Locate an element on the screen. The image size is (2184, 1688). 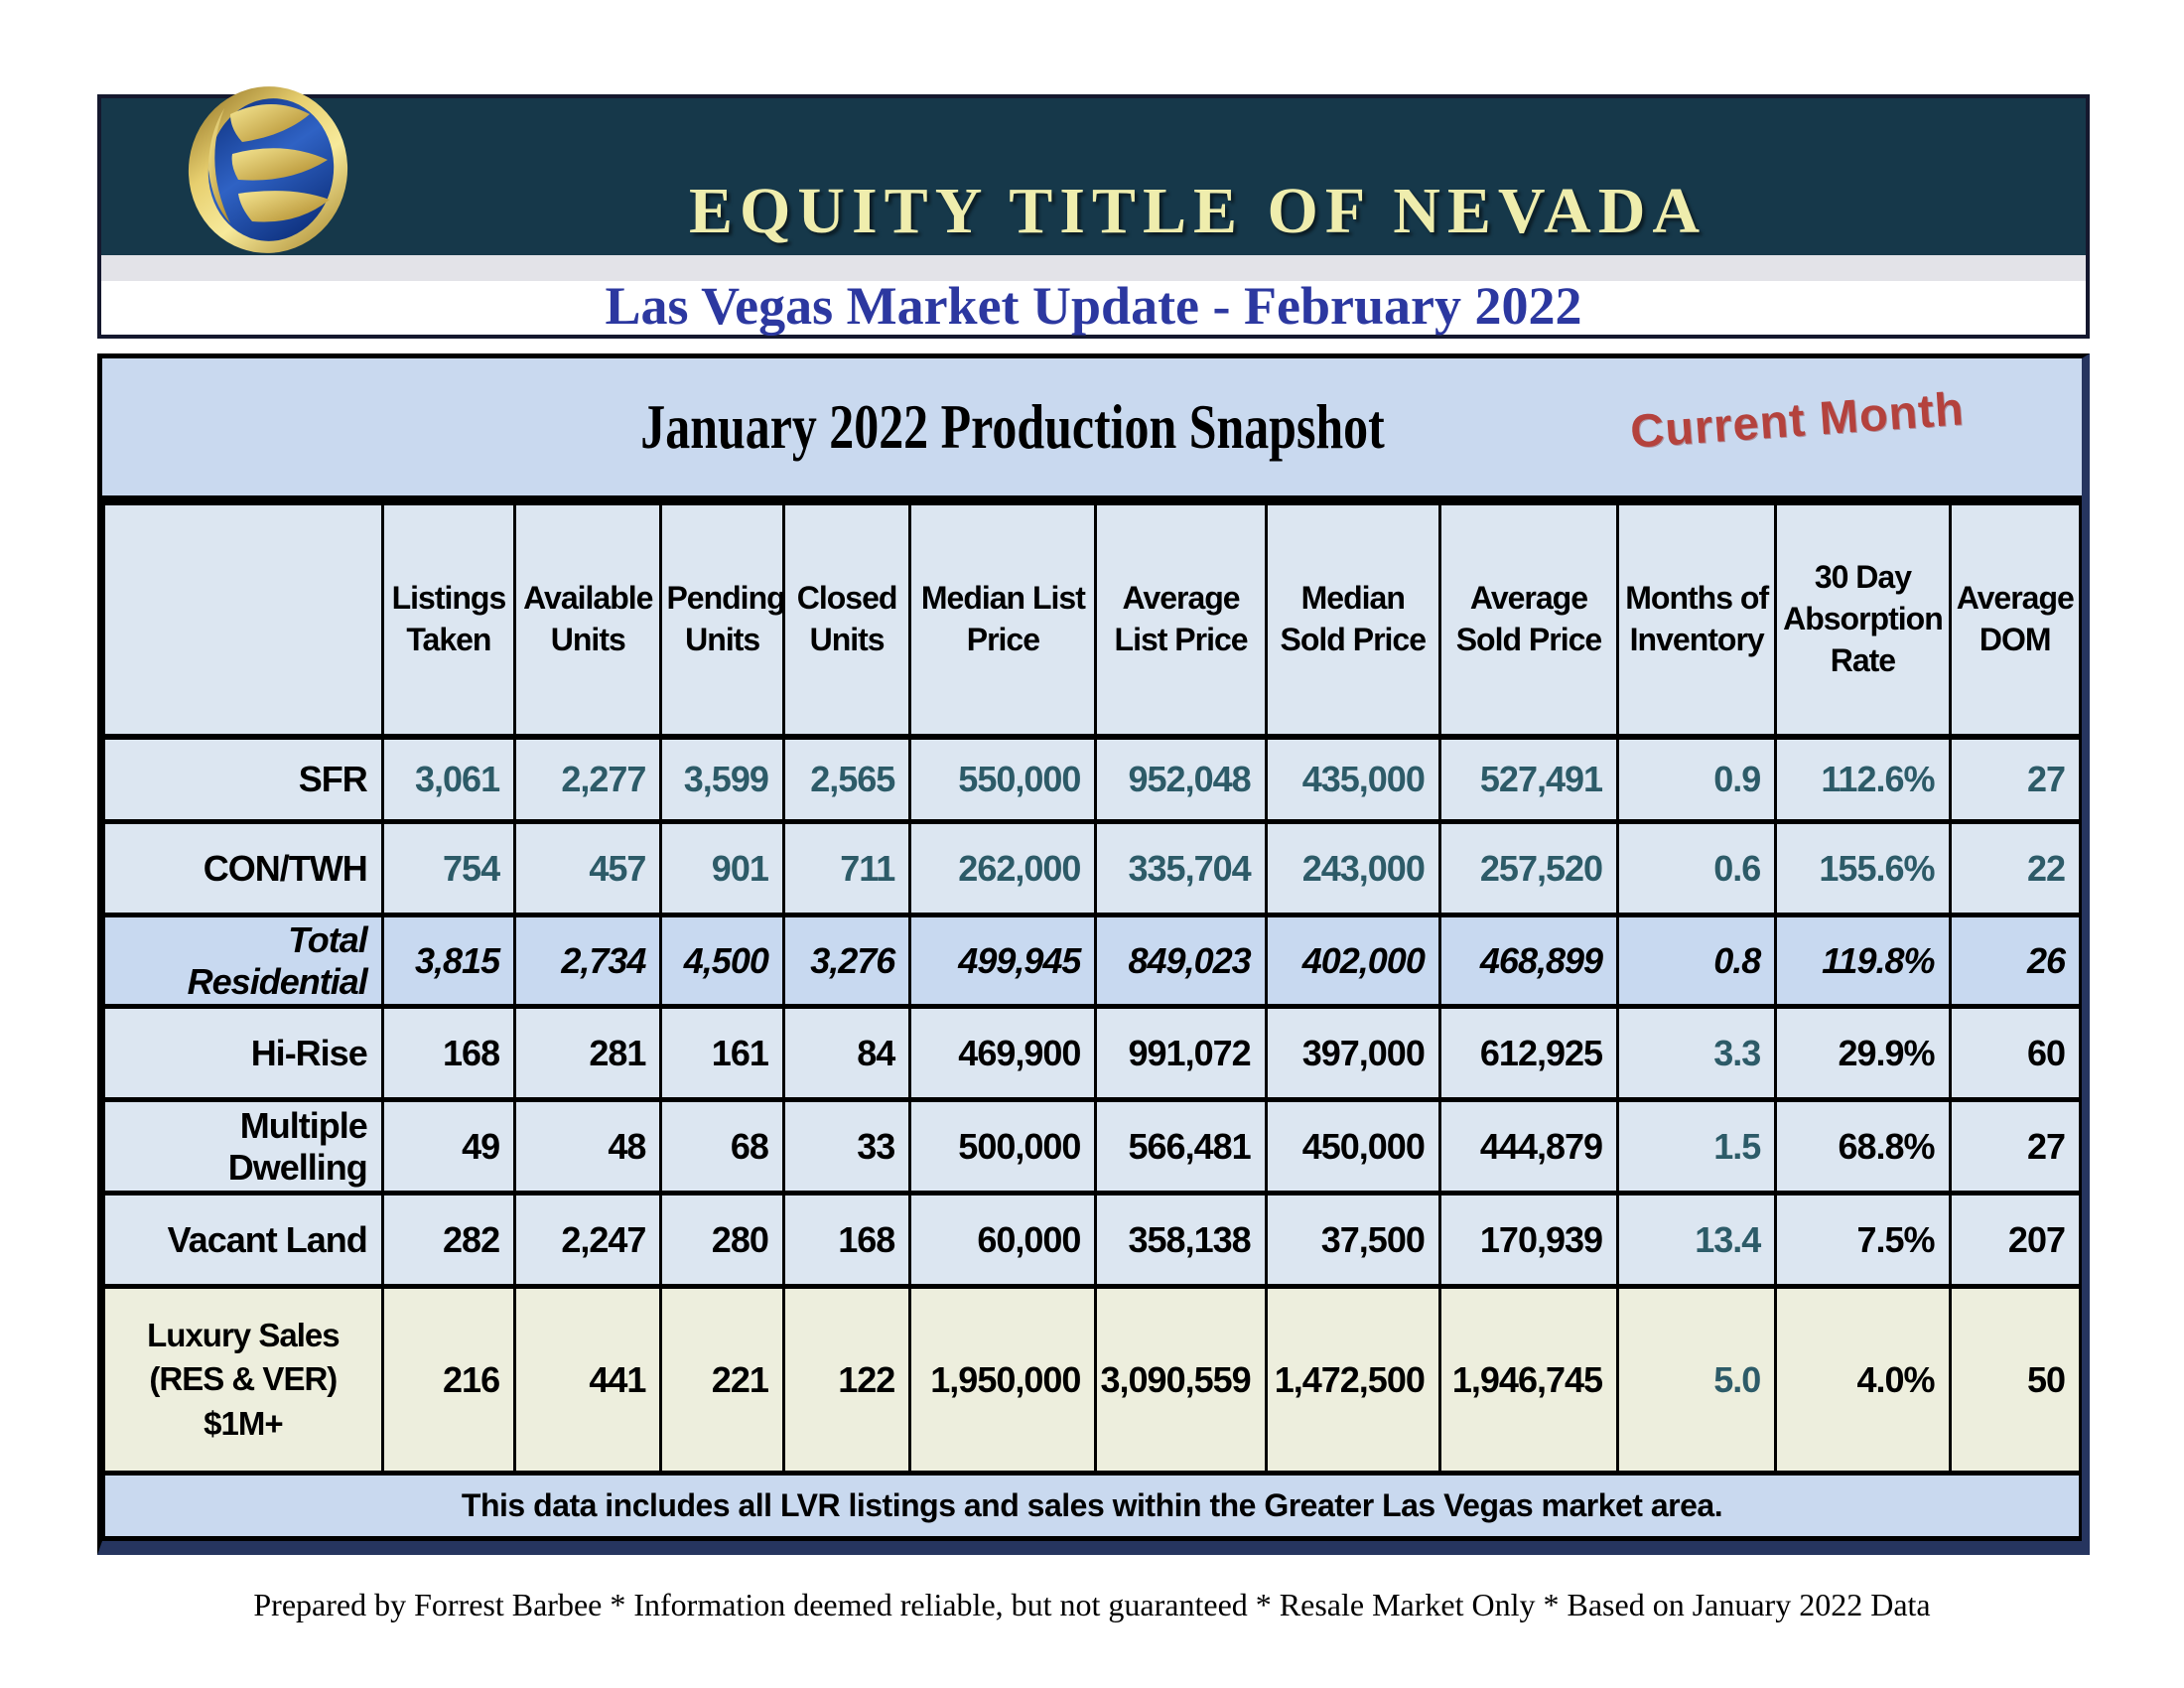
table-cell: 170,939 is located at coordinates (1528, 1240).